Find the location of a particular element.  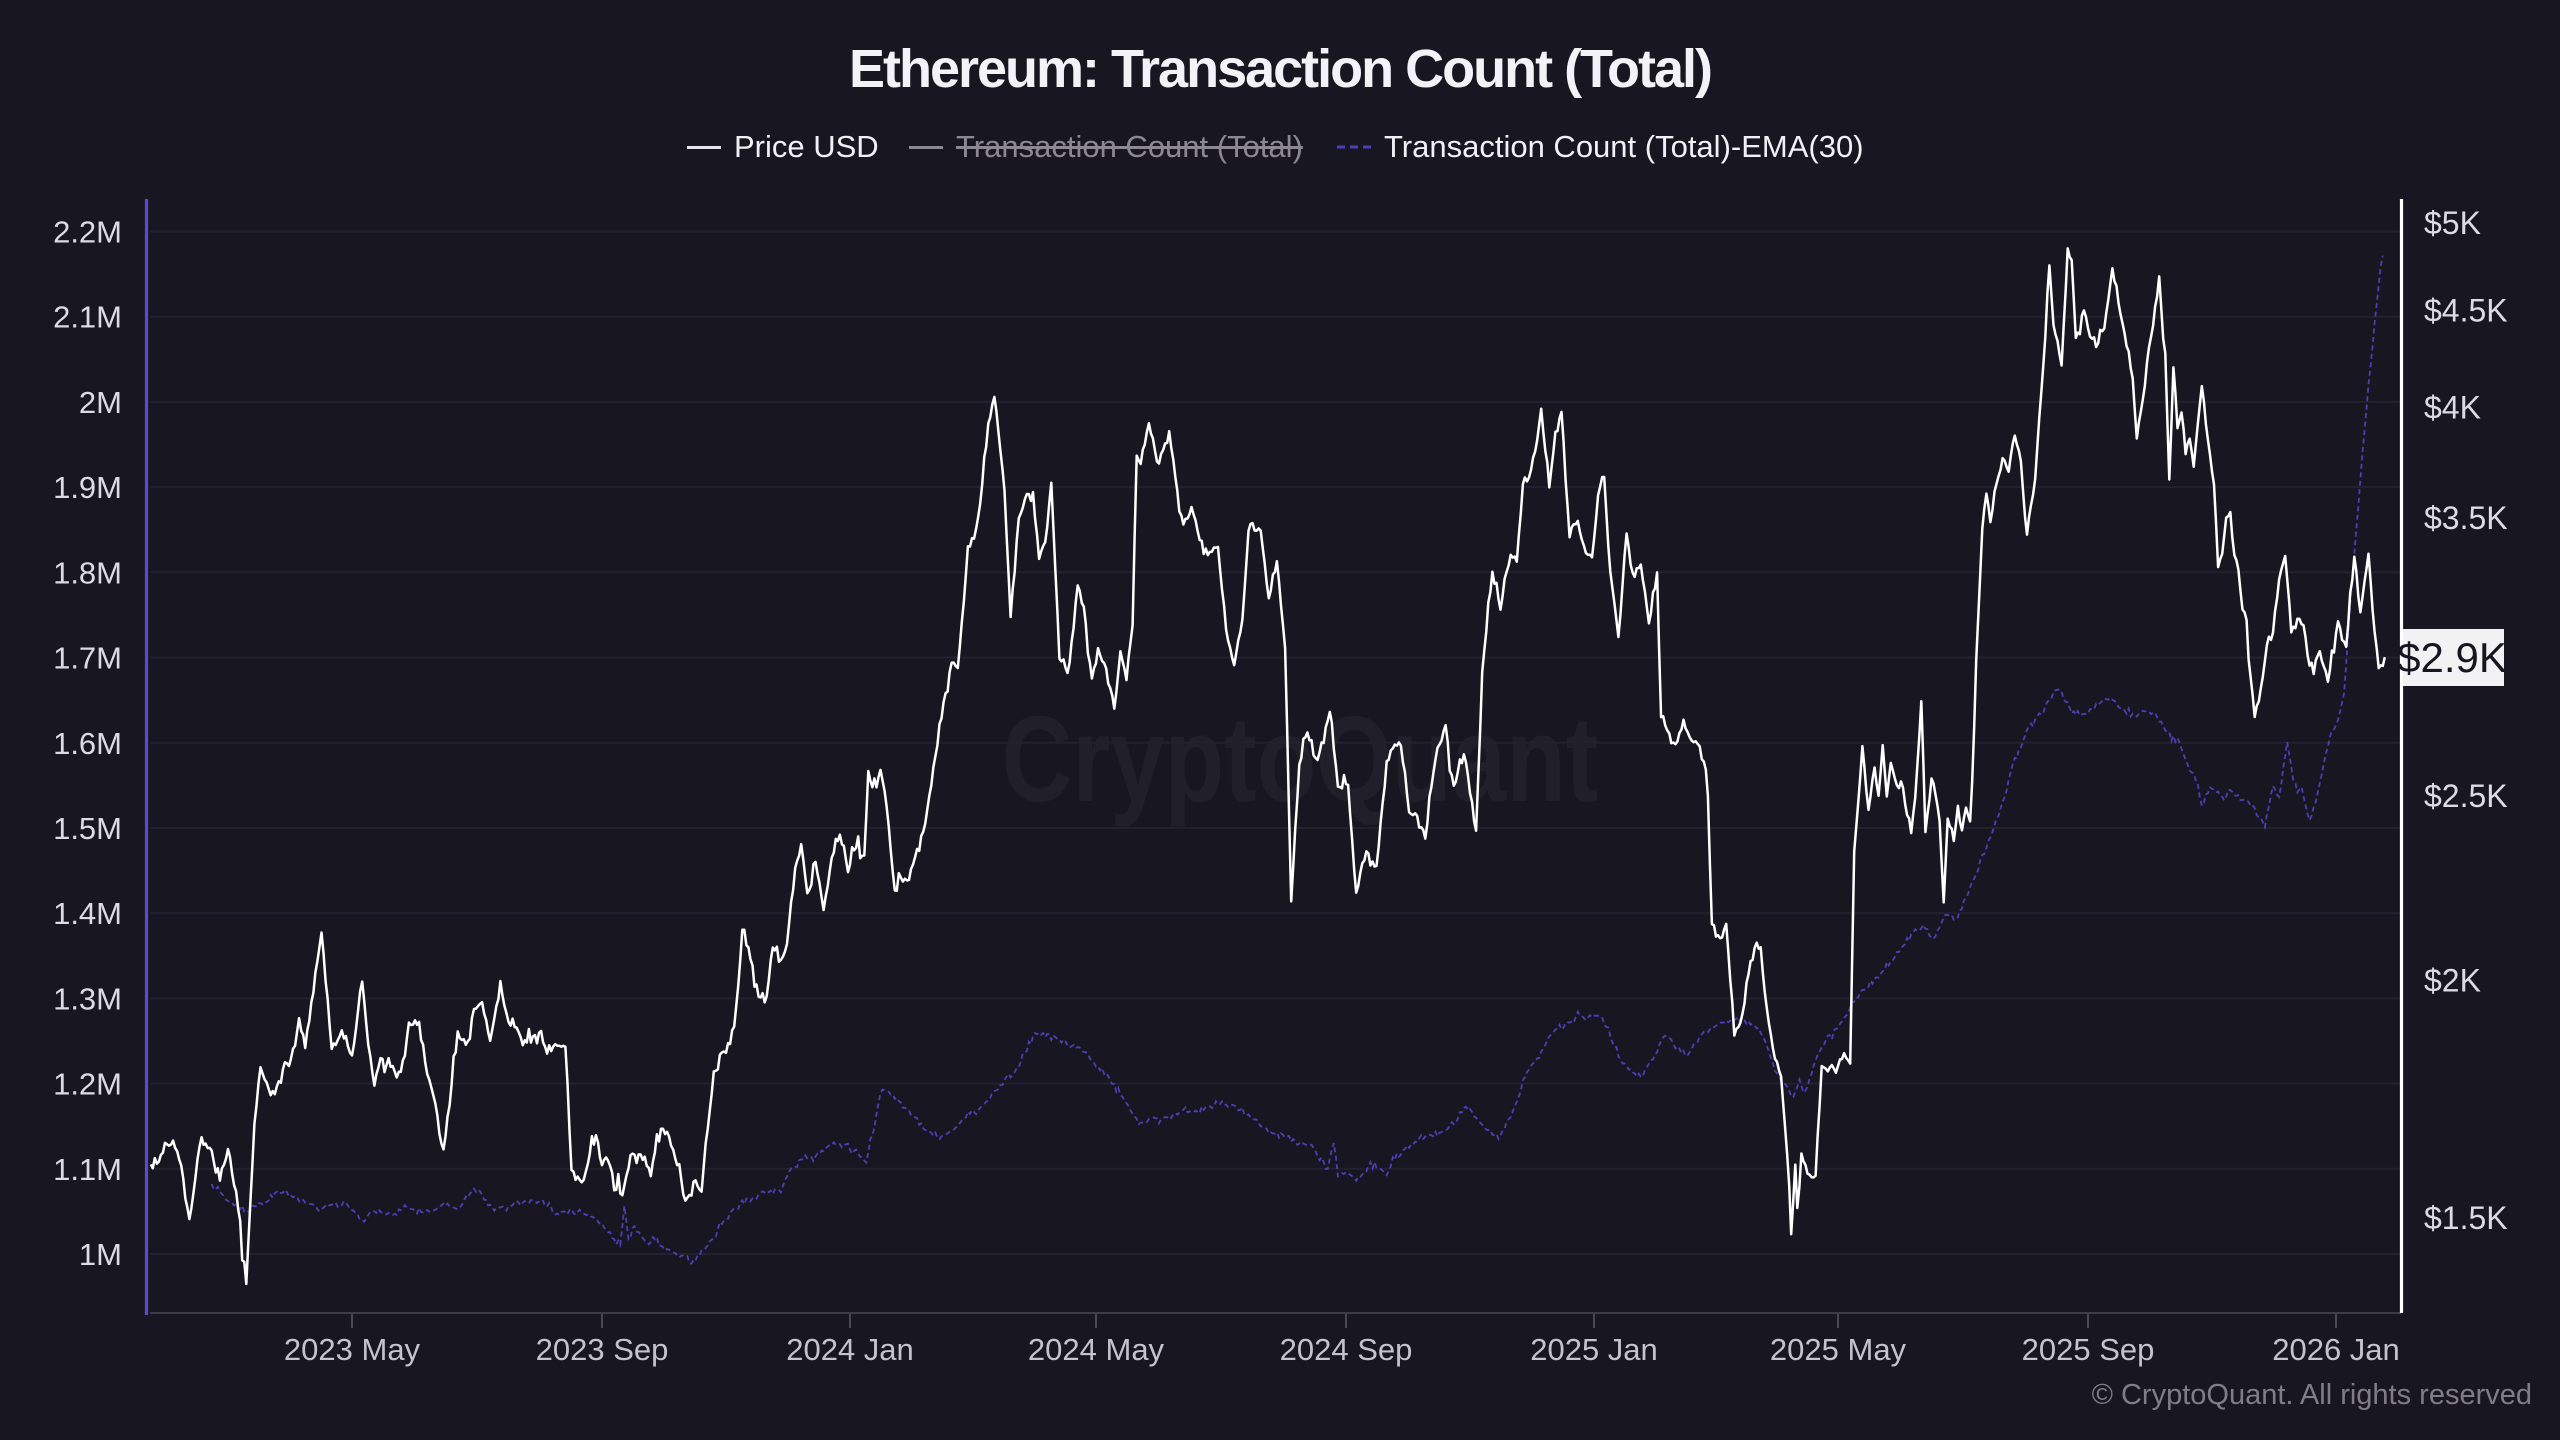

svg-text: $2.5K is located at coordinates (2466, 796).